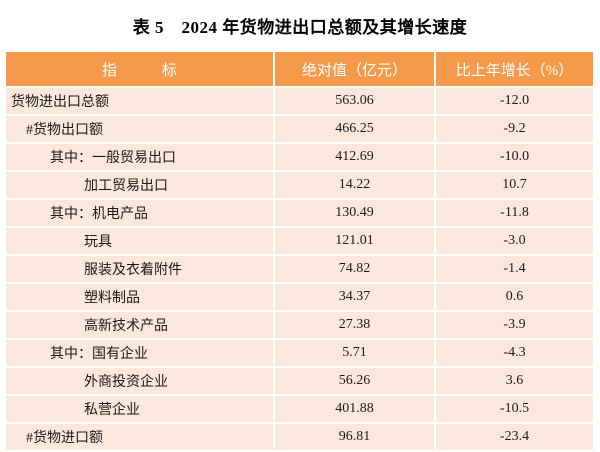  Describe the element at coordinates (355, 438) in the screenshot. I see `row-value: 96.81` at that location.